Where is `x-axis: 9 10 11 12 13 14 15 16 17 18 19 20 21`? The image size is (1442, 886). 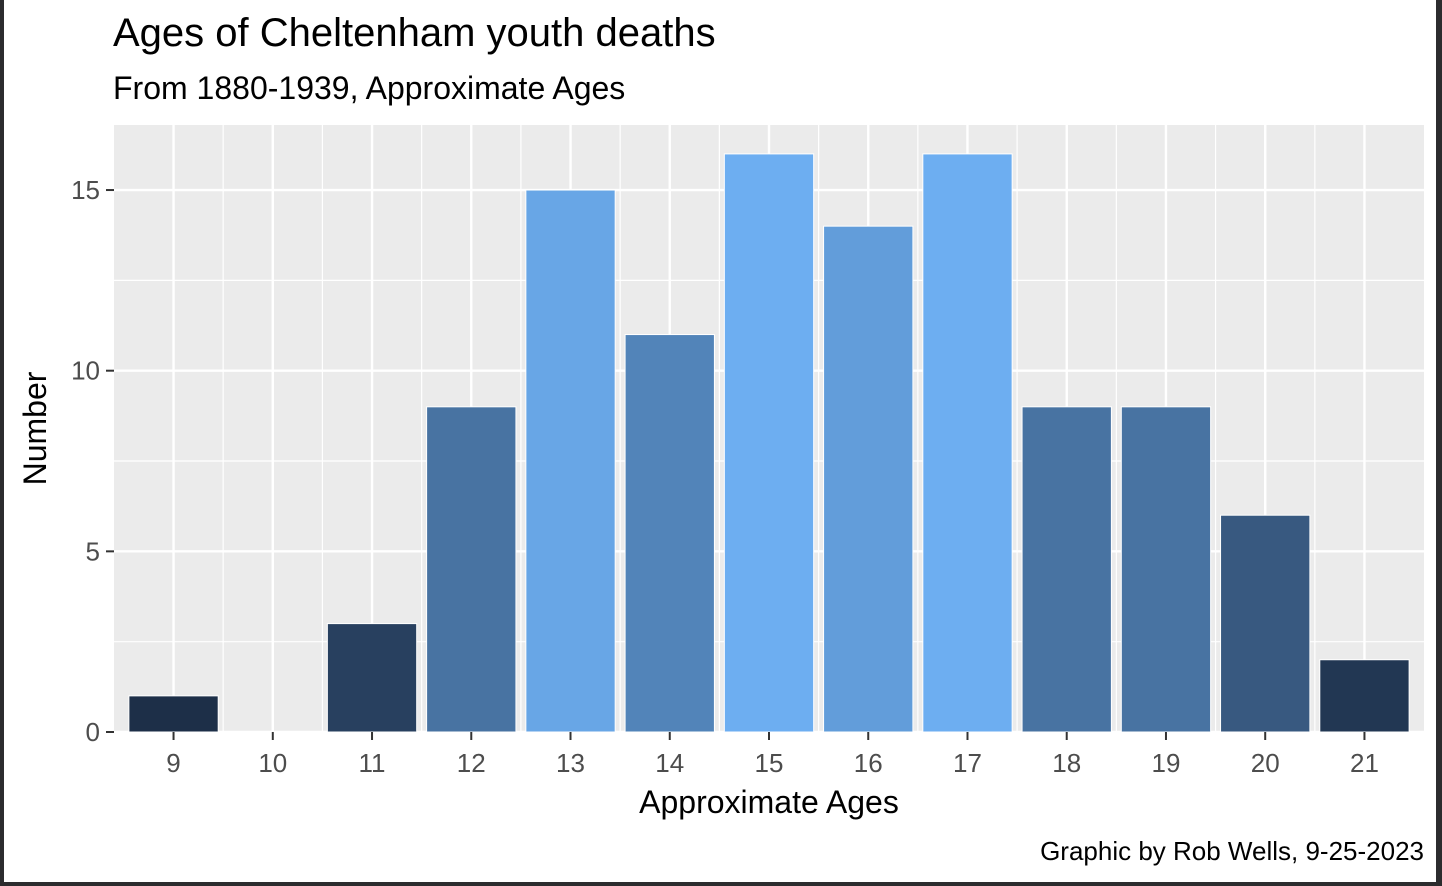
x-axis: 9 10 11 12 13 14 15 16 17 18 19 20 21 is located at coordinates (772, 755).